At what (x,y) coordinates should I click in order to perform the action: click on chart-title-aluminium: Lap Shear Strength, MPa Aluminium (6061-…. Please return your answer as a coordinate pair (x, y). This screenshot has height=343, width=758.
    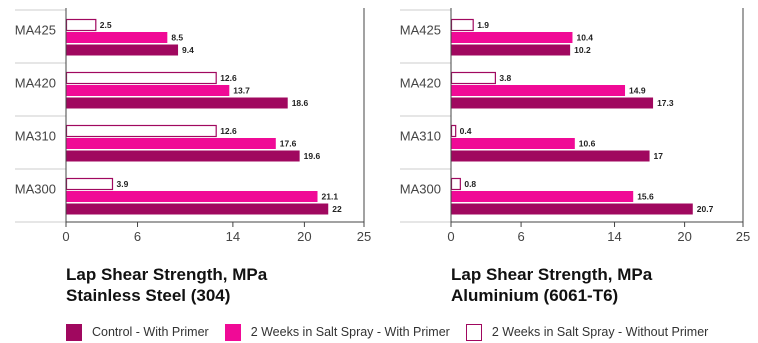
    Looking at the image, I should click on (551, 285).